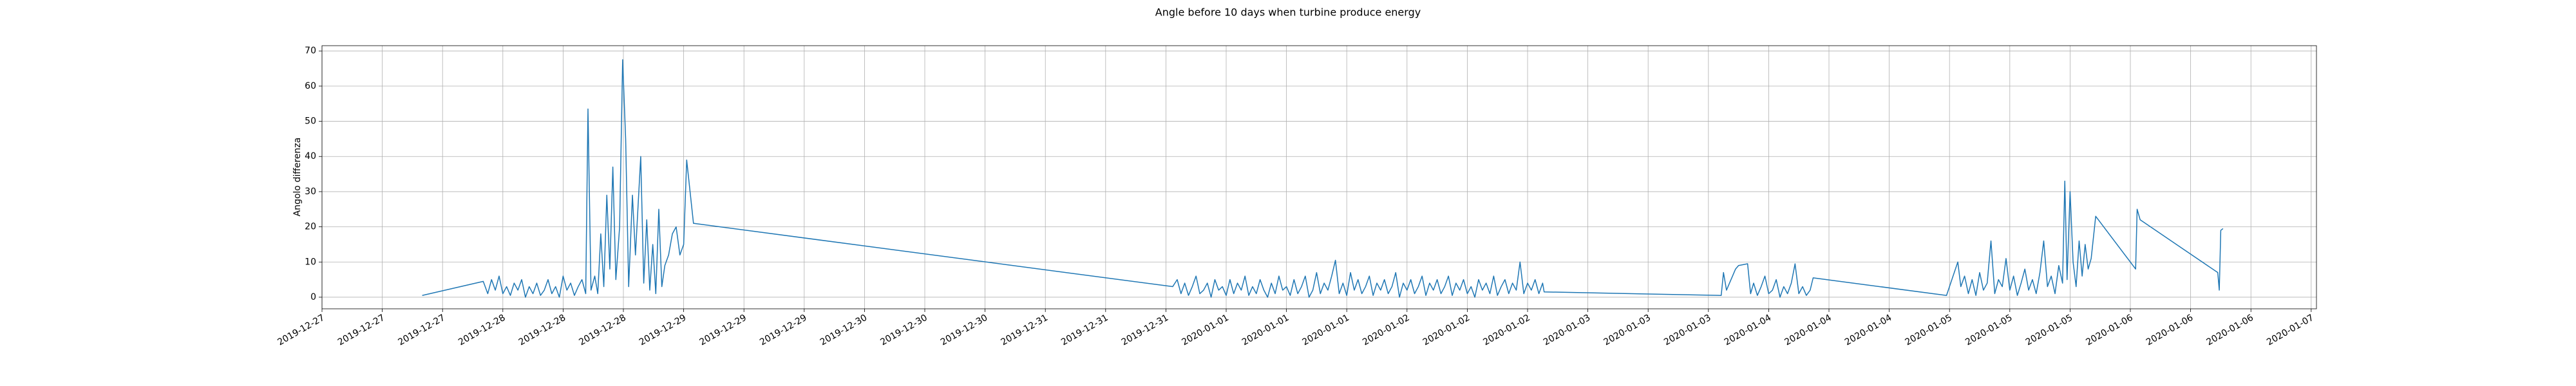 The width and height of the screenshot is (2576, 386). Describe the element at coordinates (310, 121) in the screenshot. I see `y-tick-label: 50` at that location.